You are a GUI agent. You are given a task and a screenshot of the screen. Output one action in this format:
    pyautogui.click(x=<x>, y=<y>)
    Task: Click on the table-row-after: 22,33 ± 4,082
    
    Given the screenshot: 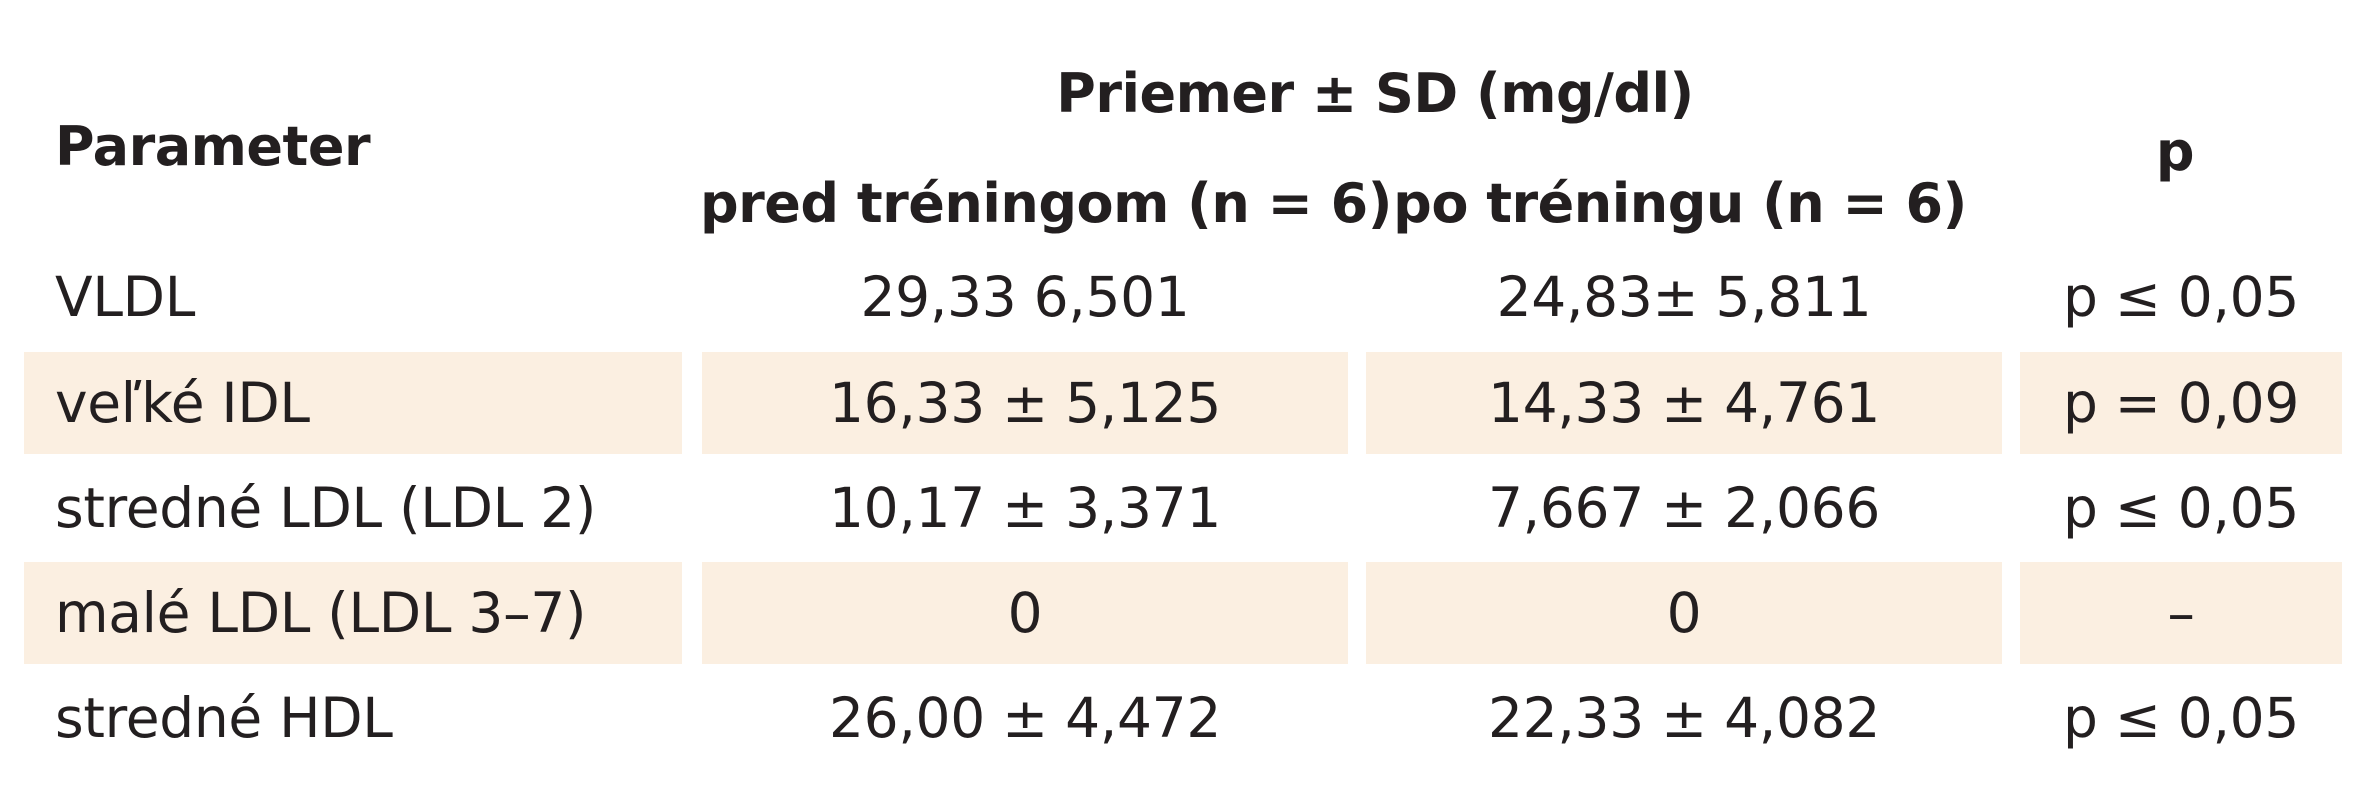 What is the action you would take?
    pyautogui.click(x=1684, y=718)
    